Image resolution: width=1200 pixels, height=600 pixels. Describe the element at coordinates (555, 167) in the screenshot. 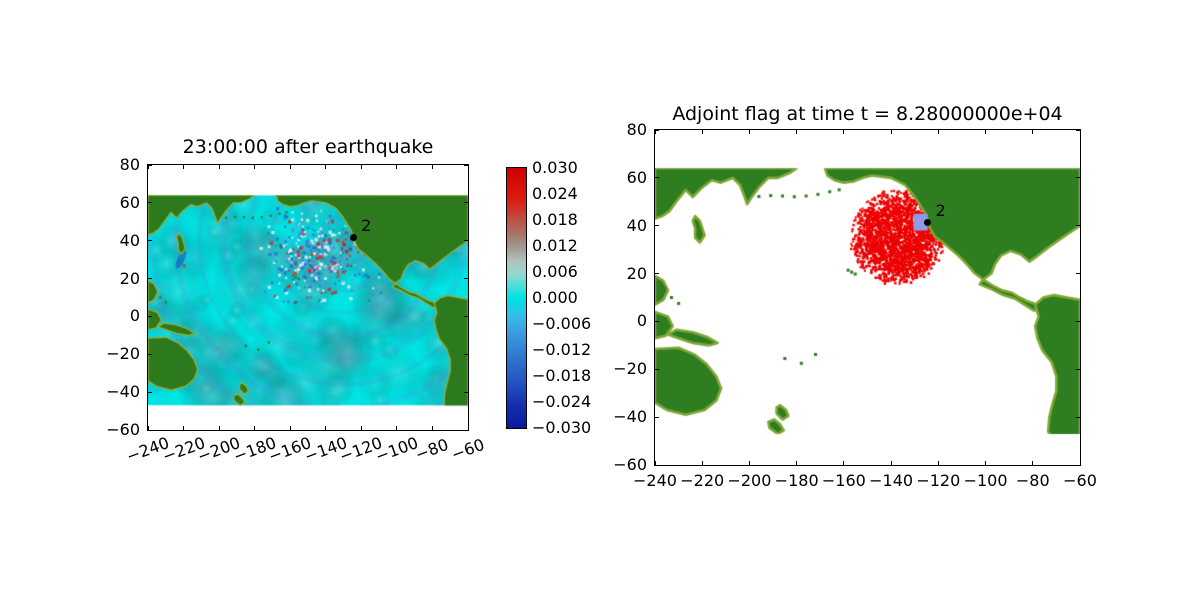

I see `colorbar-tick-label: 0.030` at that location.